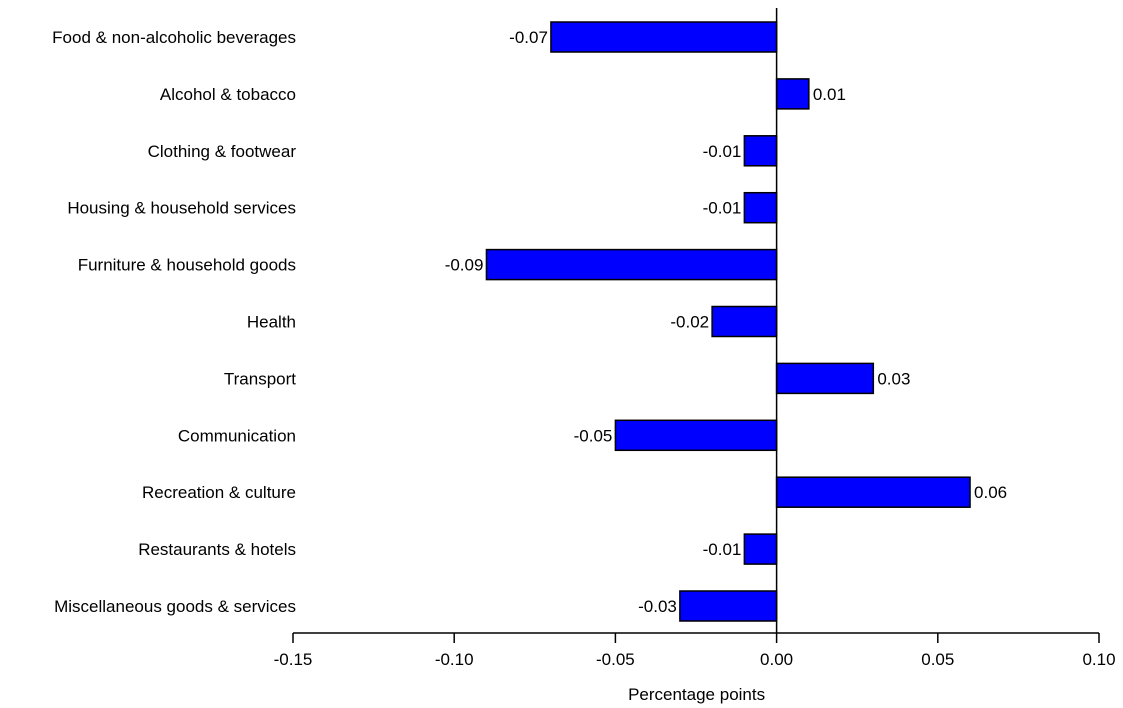 The height and width of the screenshot is (708, 1123). Describe the element at coordinates (893, 378) in the screenshot. I see `data-label: 0.03` at that location.